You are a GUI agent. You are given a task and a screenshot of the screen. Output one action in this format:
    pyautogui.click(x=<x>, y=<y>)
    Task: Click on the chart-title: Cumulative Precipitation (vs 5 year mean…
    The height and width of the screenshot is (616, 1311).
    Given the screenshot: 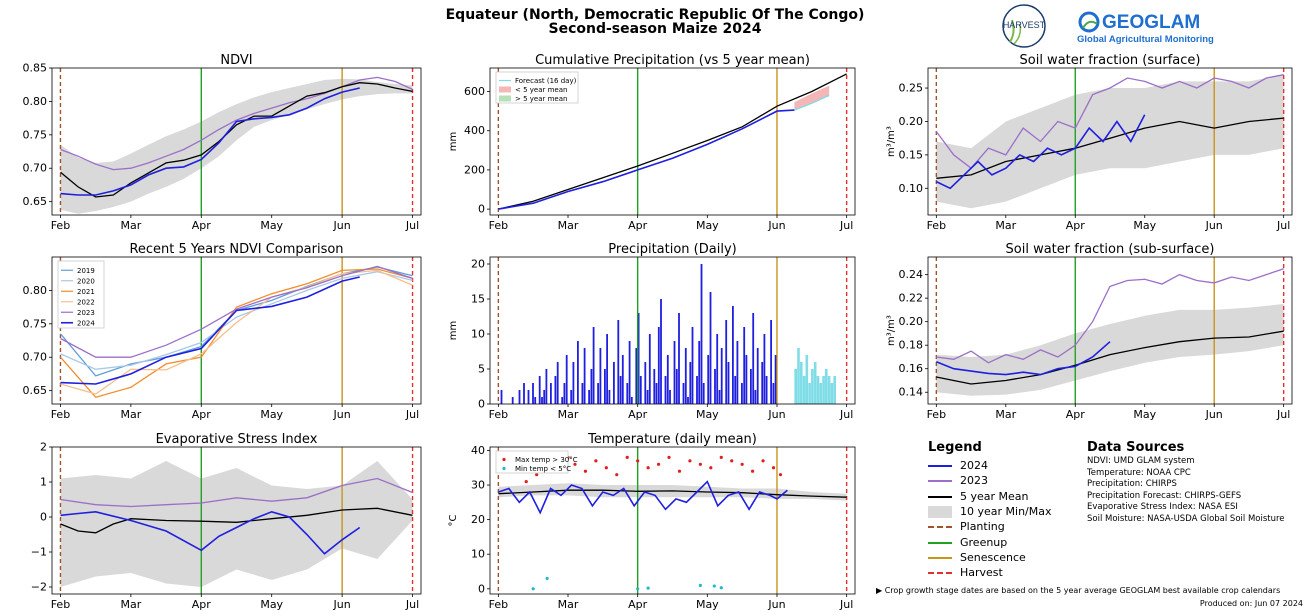 What is the action you would take?
    pyautogui.click(x=672, y=60)
    